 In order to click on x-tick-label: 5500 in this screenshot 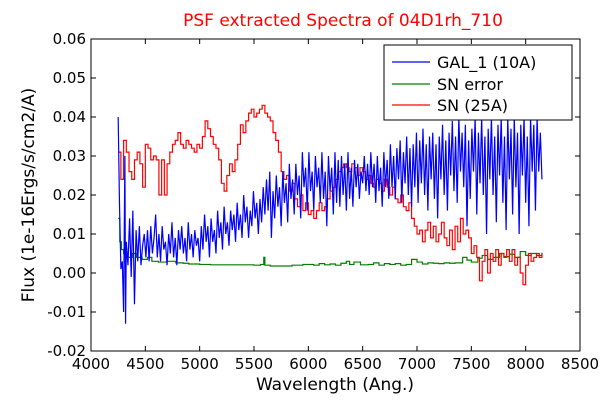, I will do `click(254, 364)`.